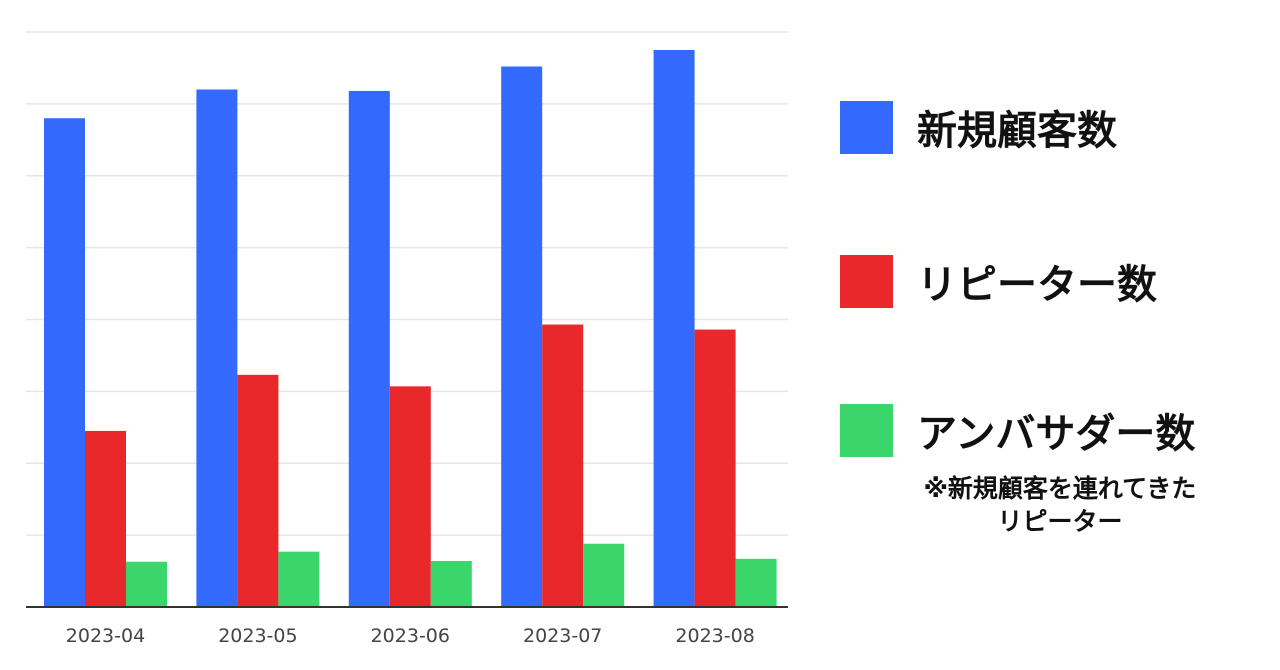 This screenshot has height=670, width=1280. I want to click on legend-swatch-repeaters, so click(866, 281).